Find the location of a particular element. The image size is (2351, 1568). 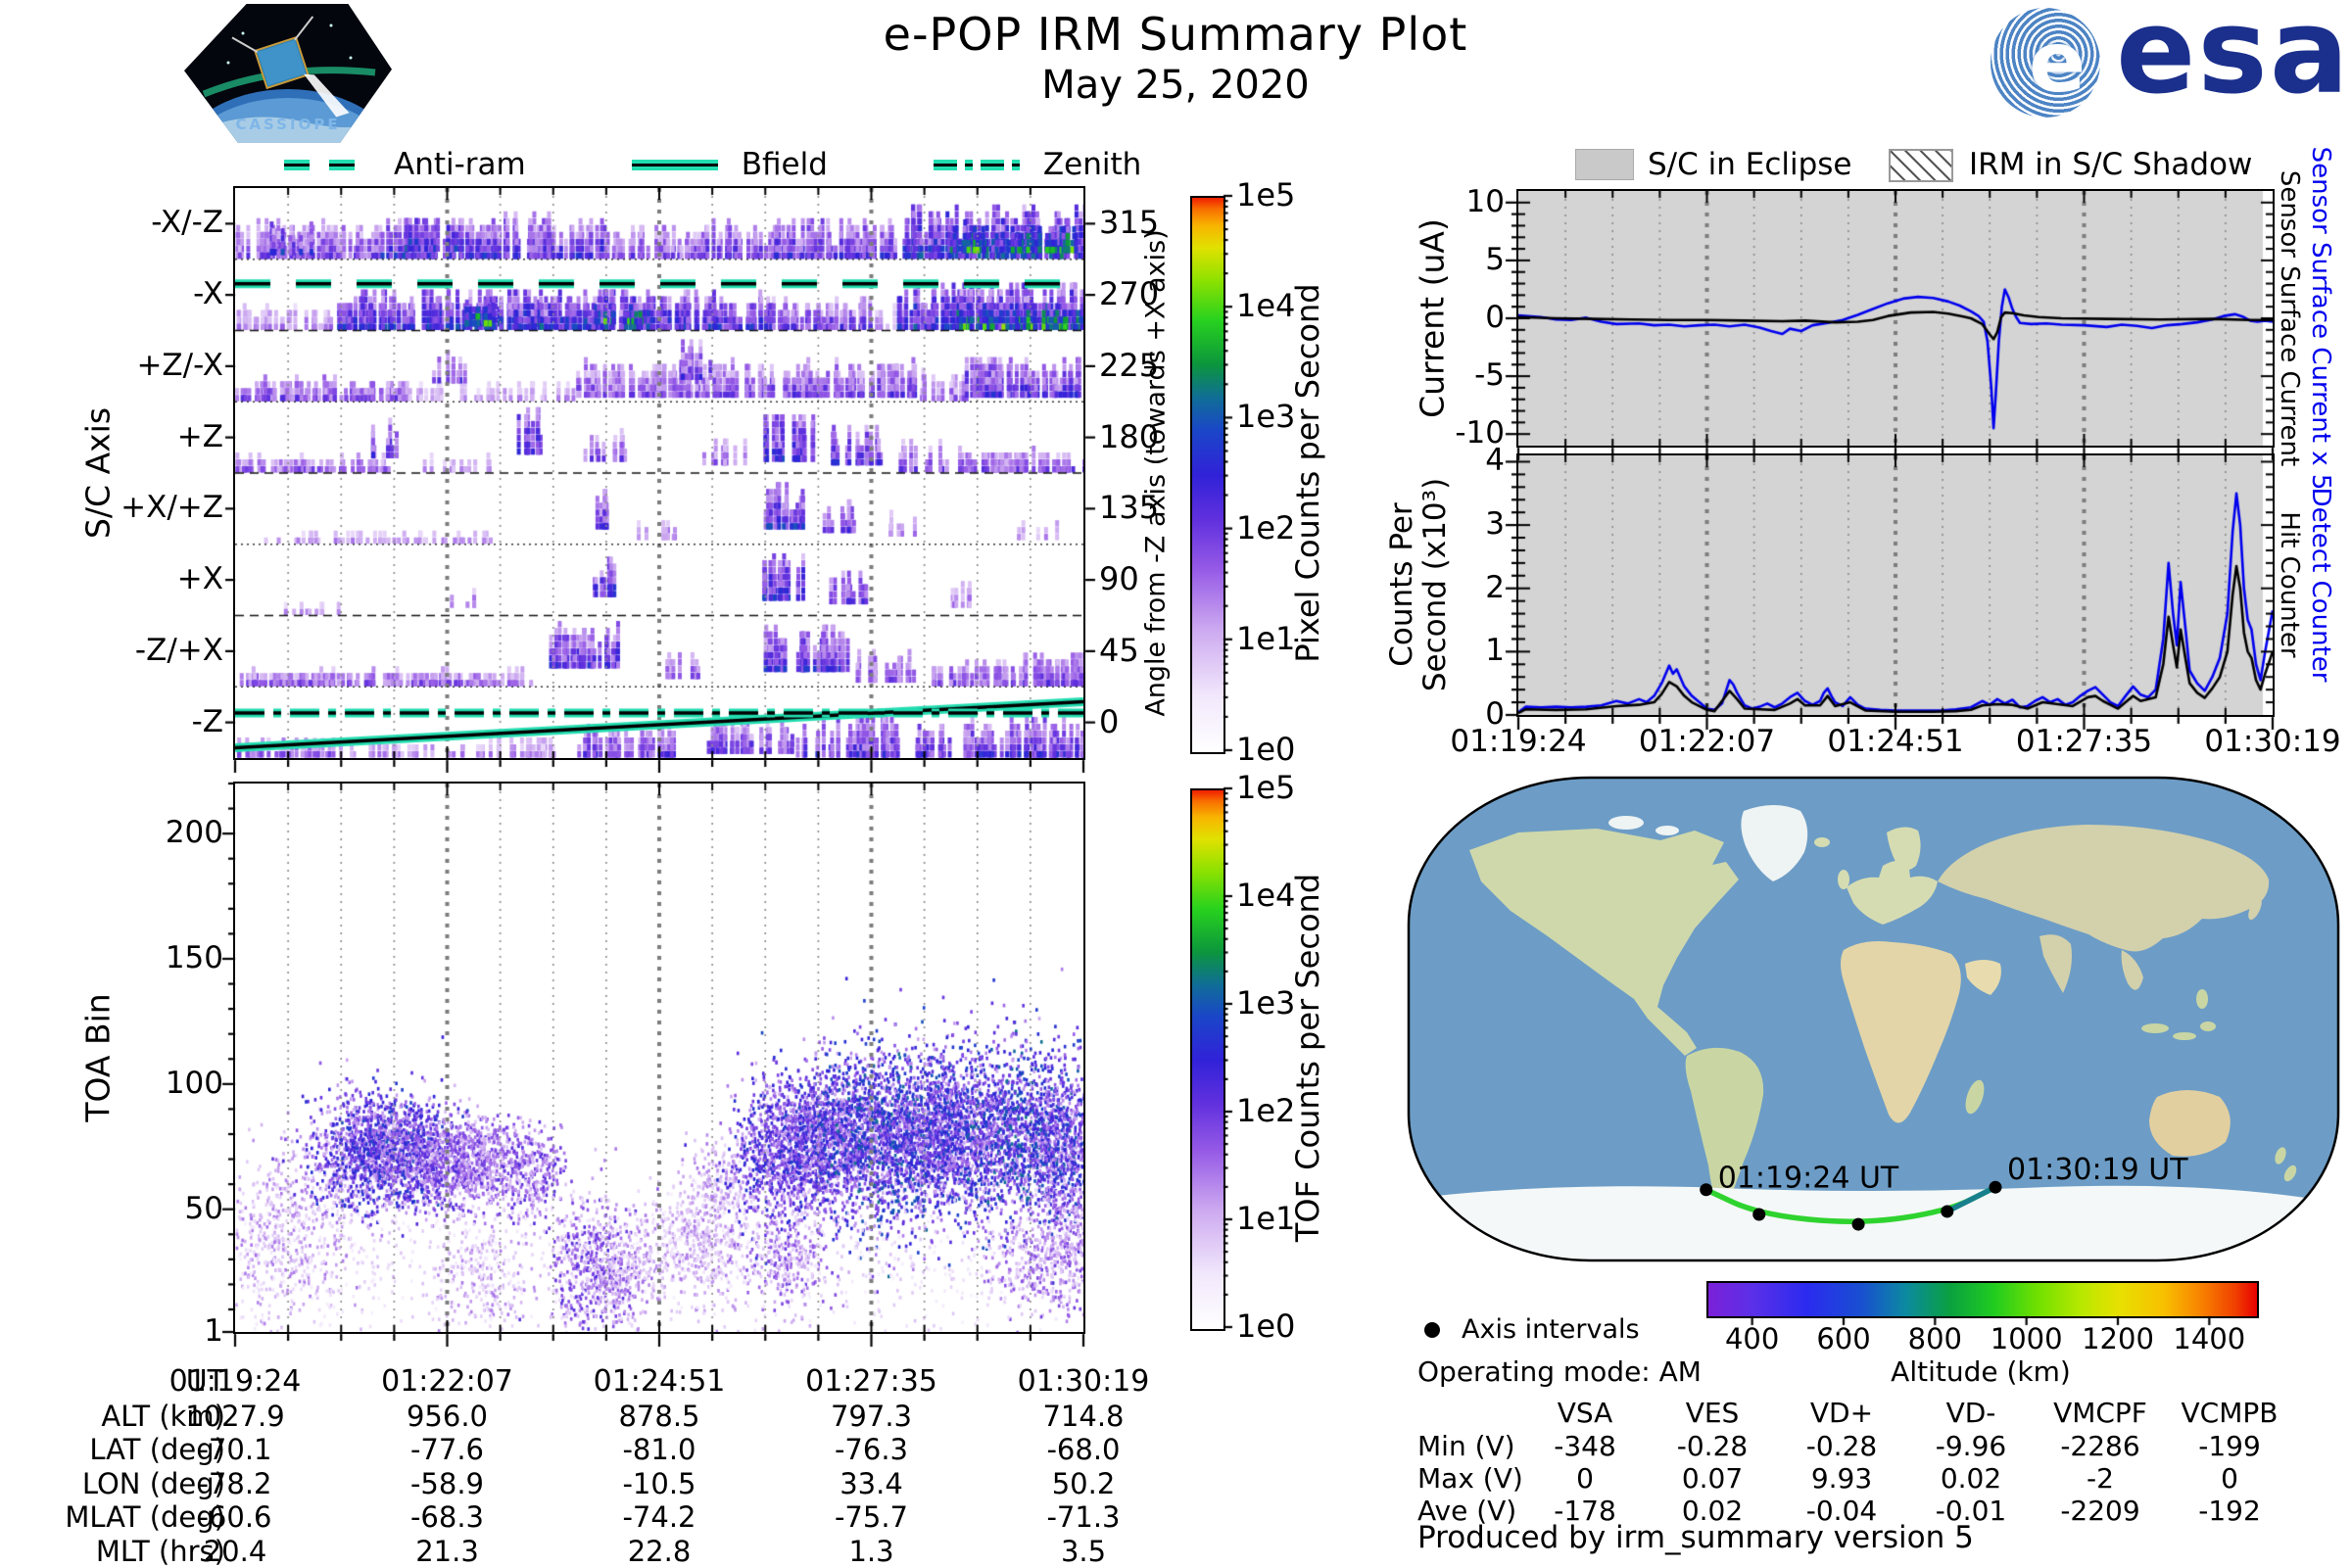

tof-cb-tick-1e1: 1e1 is located at coordinates (1266, 1218).